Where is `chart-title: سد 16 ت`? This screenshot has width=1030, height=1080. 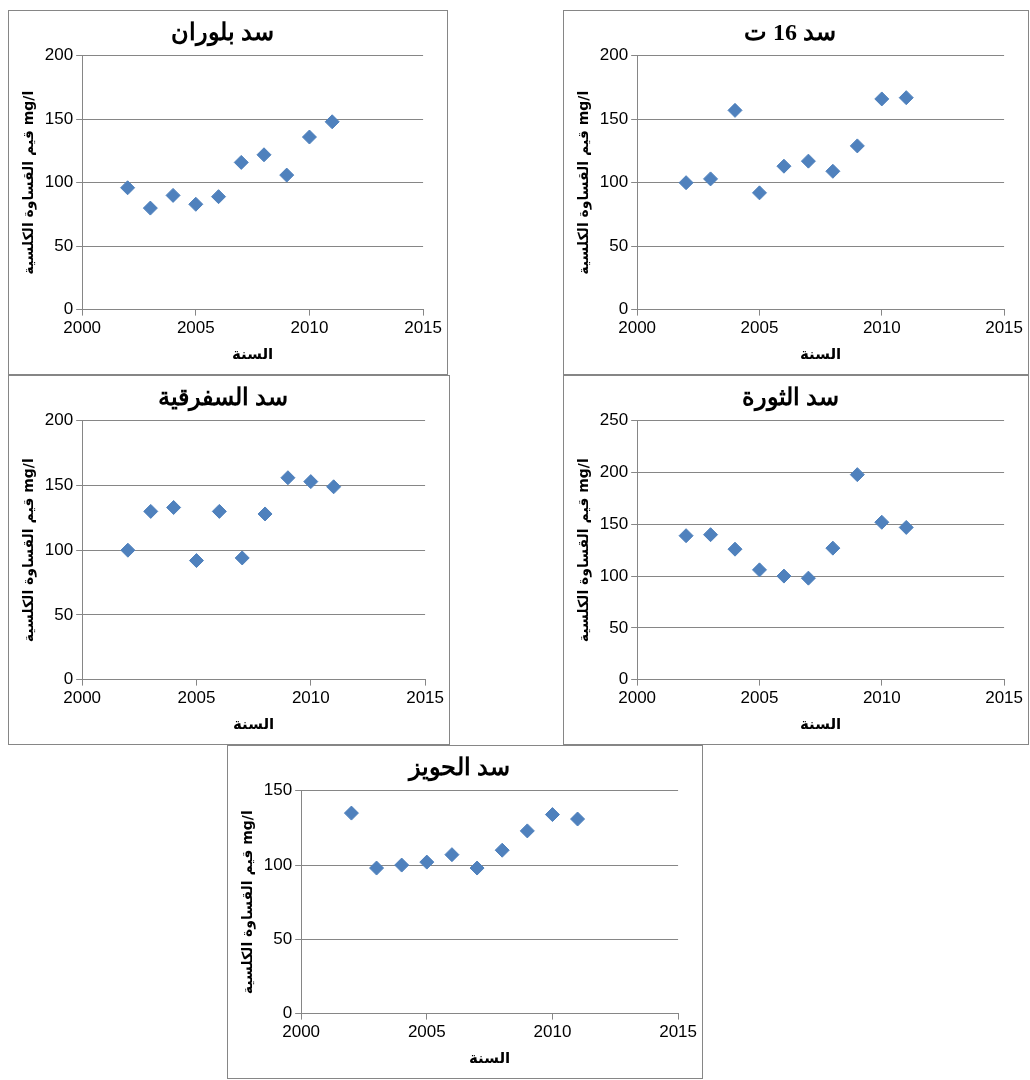
chart-title: سد 16 ت is located at coordinates (790, 31).